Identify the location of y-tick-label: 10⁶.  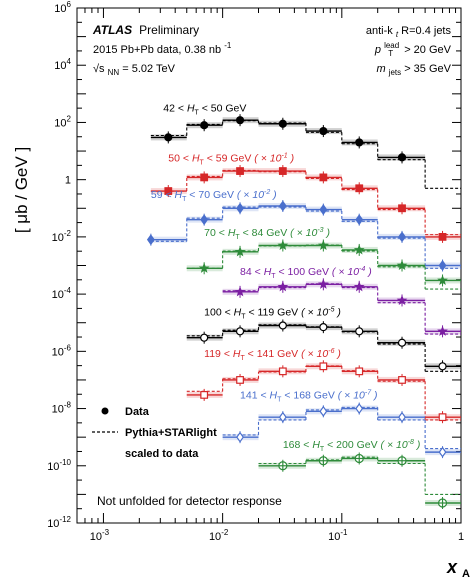
(62, 7).